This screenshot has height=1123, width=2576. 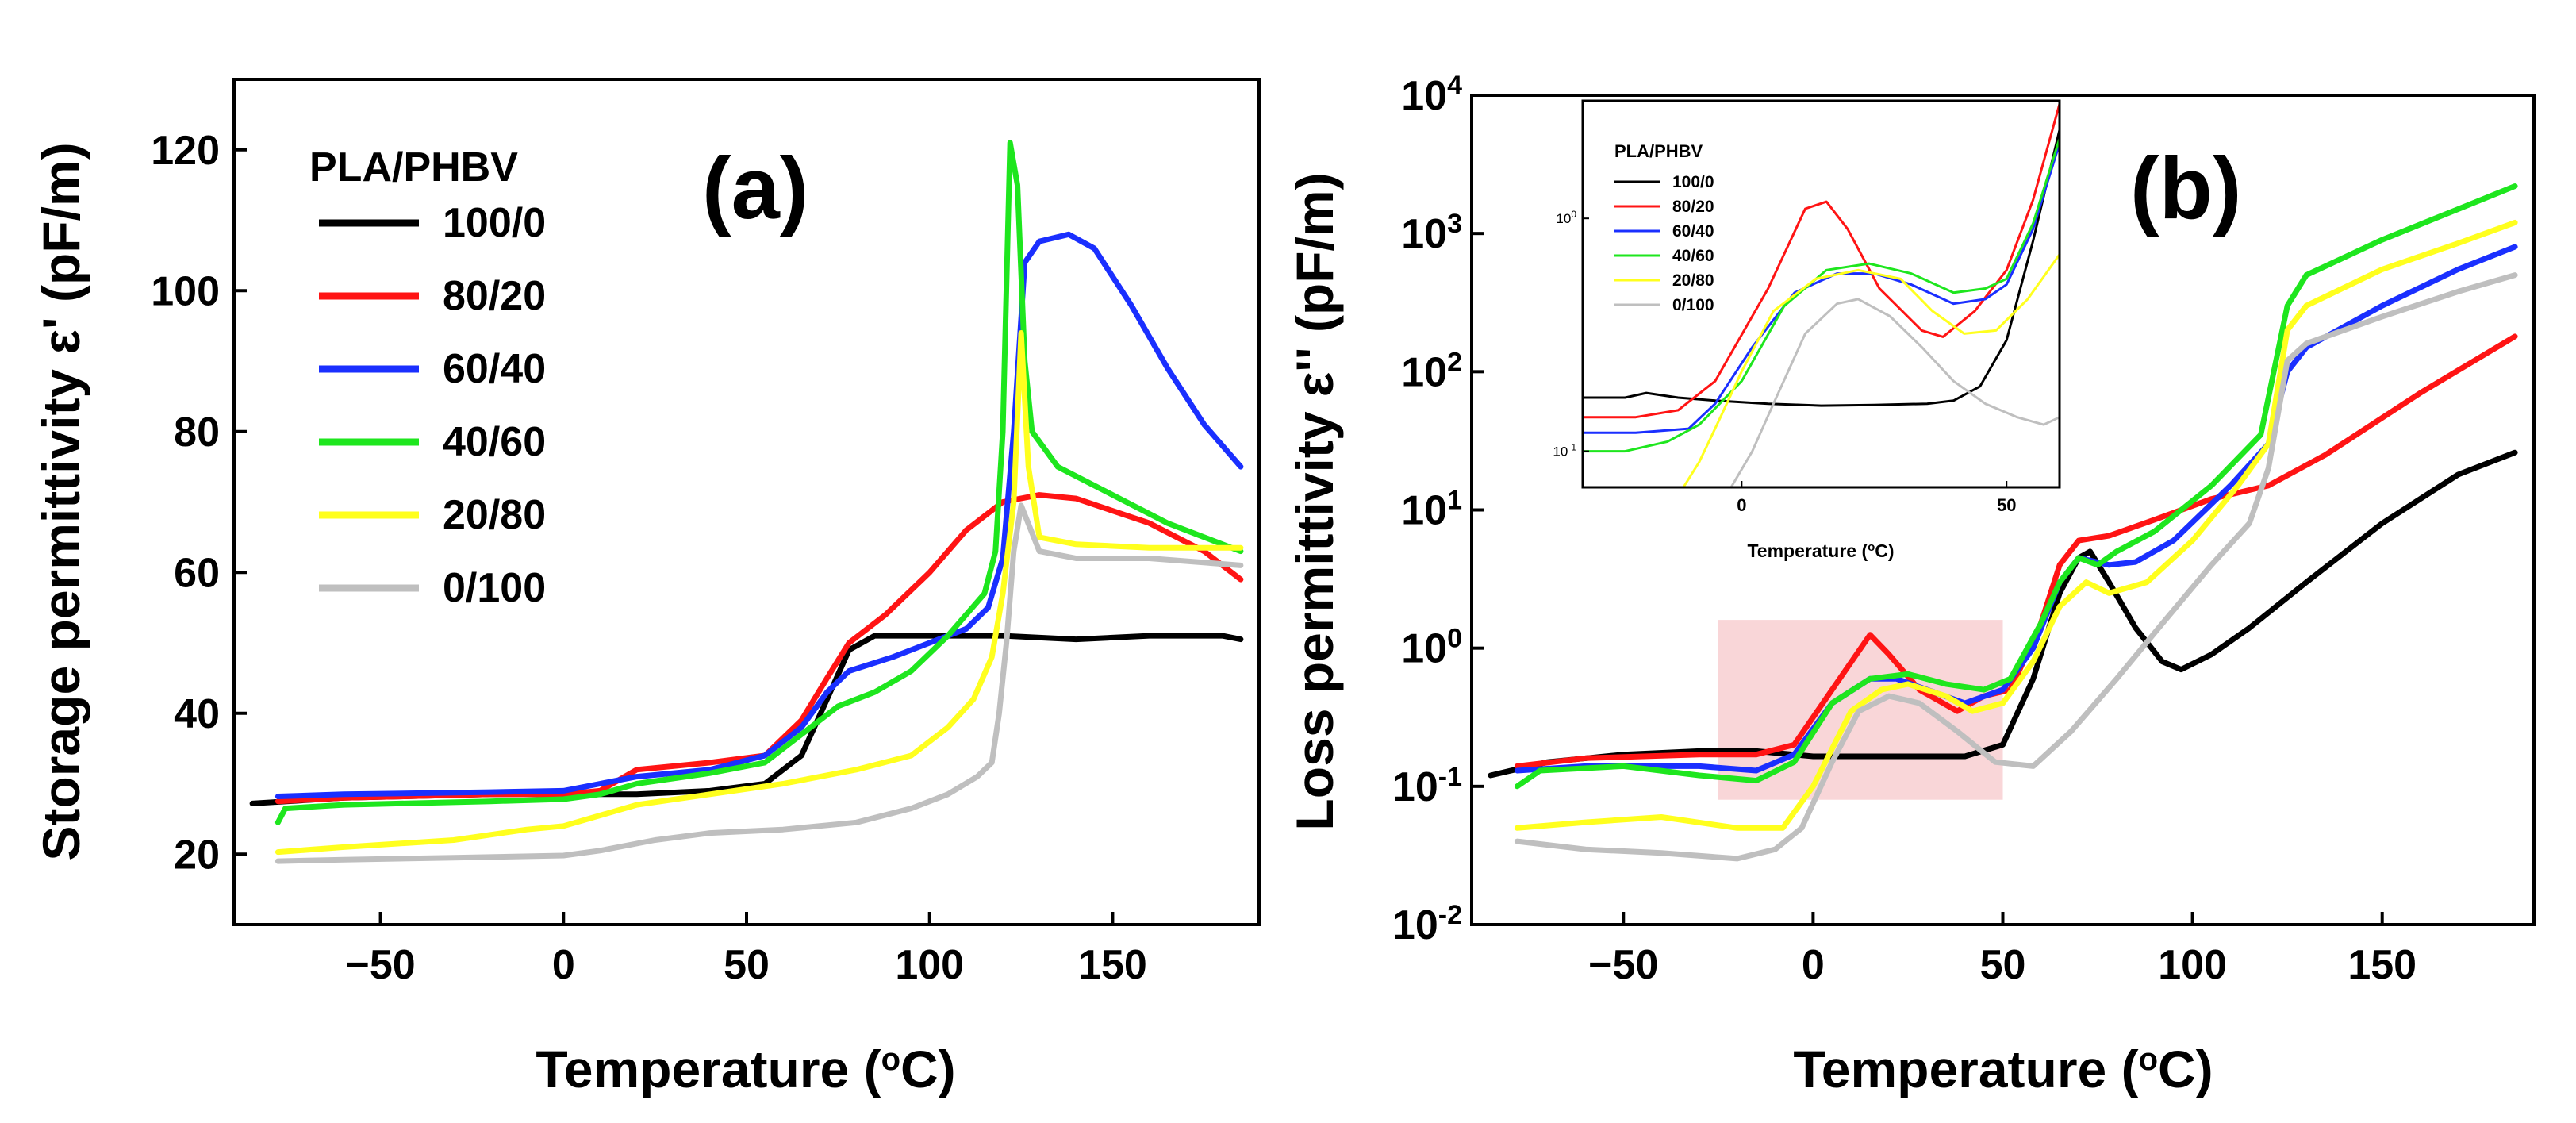 What do you see at coordinates (1664, 227) in the screenshot?
I see `inset-legend: PLA/PHBV 100/0 80/20 60/40 40/60 20/80 0/100` at bounding box center [1664, 227].